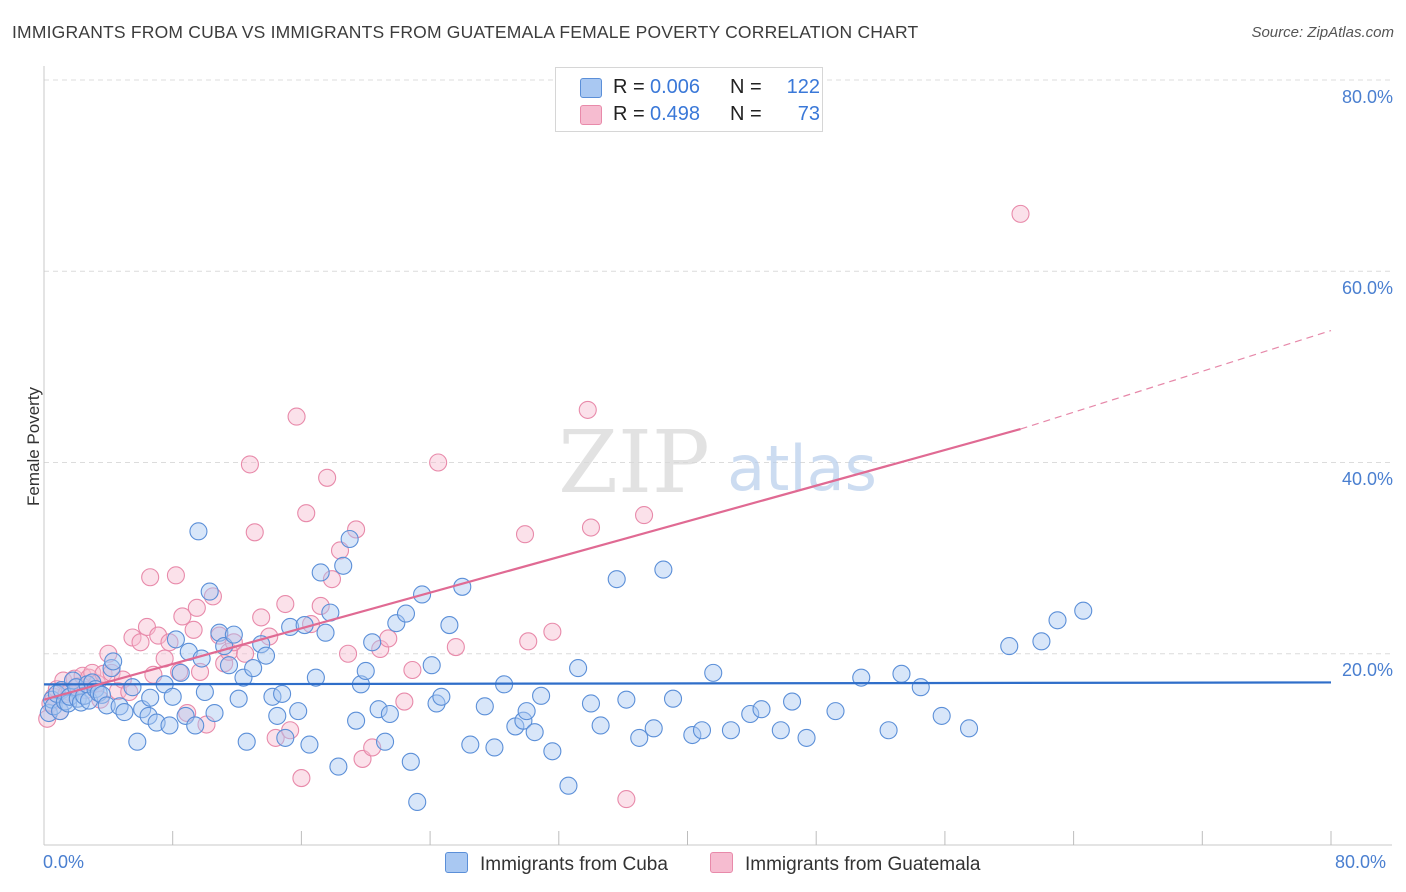 The image size is (1406, 892). I want to click on legend-r-value: 0.006, so click(675, 87).